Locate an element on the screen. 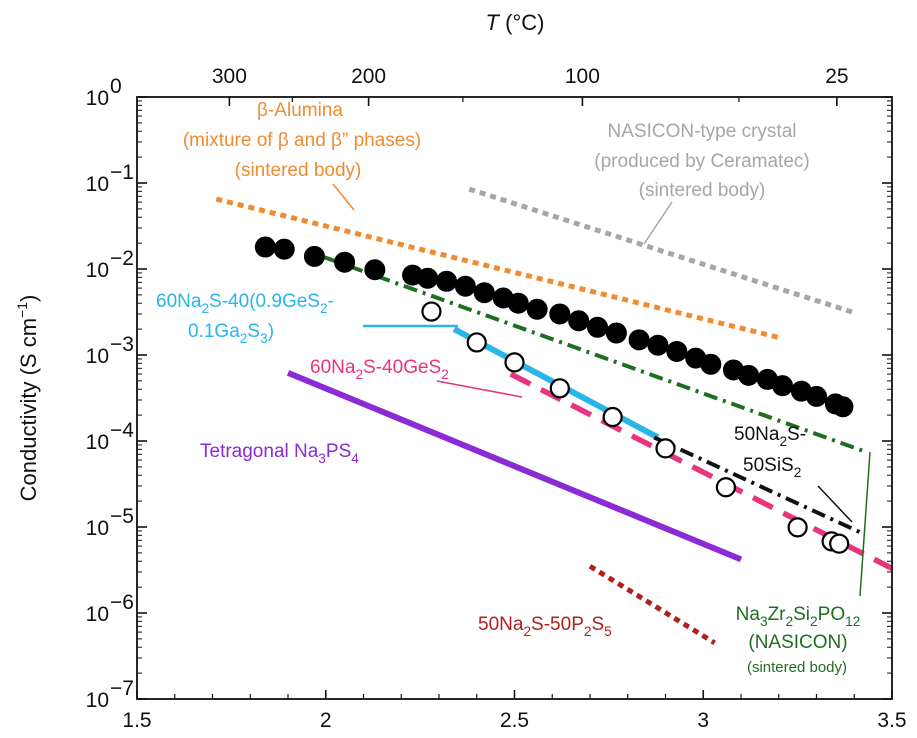 The width and height of the screenshot is (917, 738). label-na2s-ges2: 60Na2S-40GeS2 is located at coordinates (379, 369).